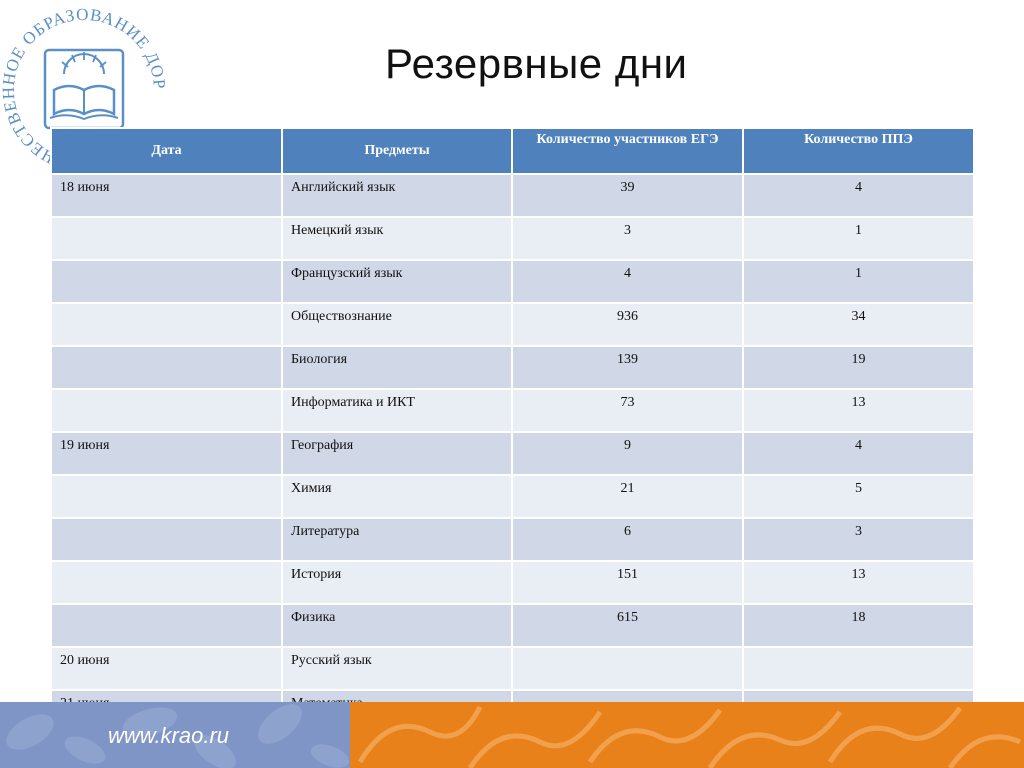 The image size is (1024, 768). Describe the element at coordinates (397, 582) in the screenshot. I see `cell-subject: История` at that location.